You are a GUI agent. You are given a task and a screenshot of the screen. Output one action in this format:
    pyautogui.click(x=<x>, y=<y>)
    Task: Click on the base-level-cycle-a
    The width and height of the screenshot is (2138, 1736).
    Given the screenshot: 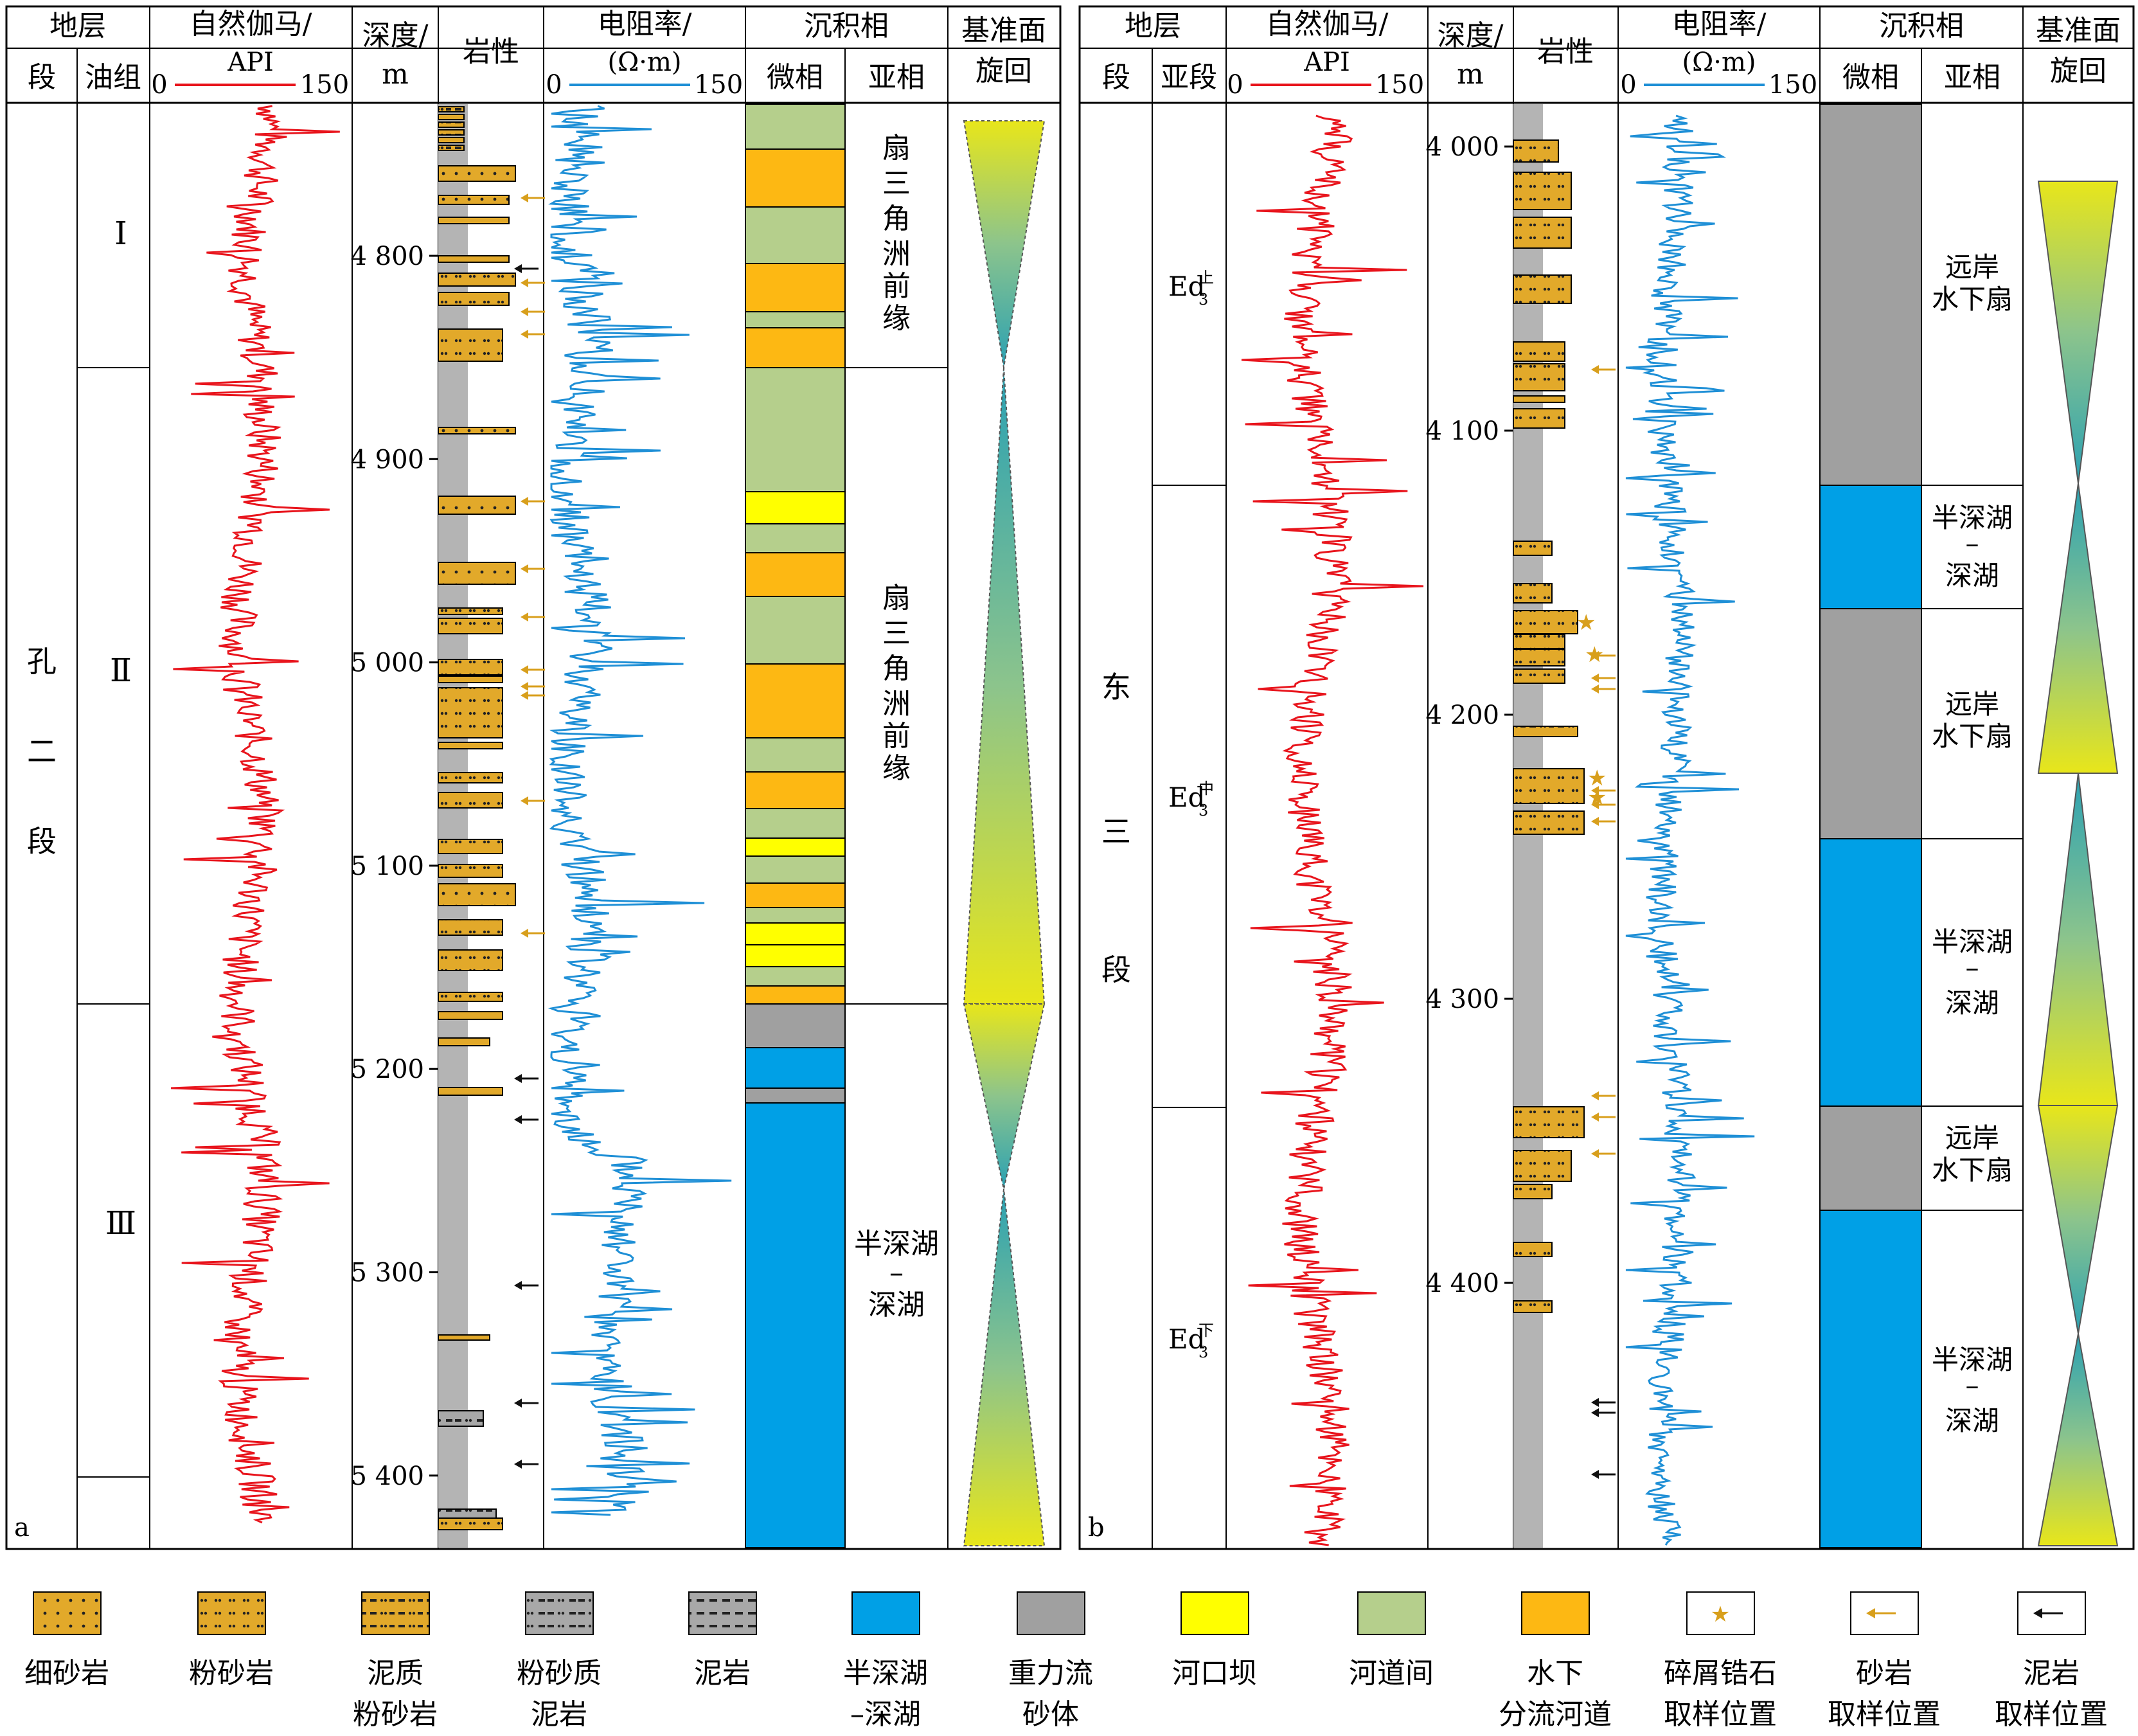 What is the action you would take?
    pyautogui.click(x=1004, y=833)
    